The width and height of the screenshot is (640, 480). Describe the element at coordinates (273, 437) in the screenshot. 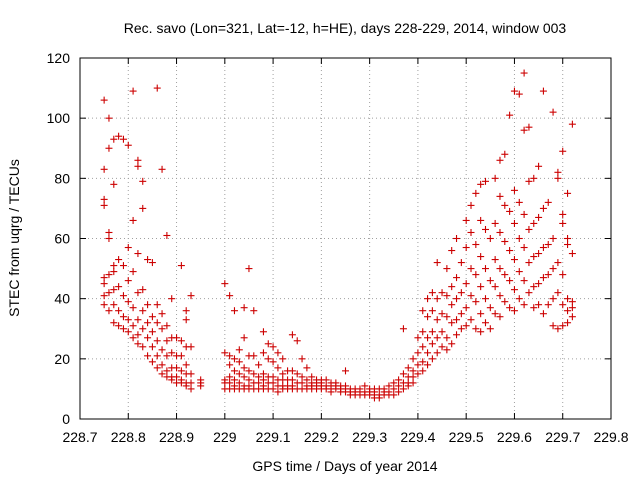

I see `x-tick-label: 229.1` at that location.